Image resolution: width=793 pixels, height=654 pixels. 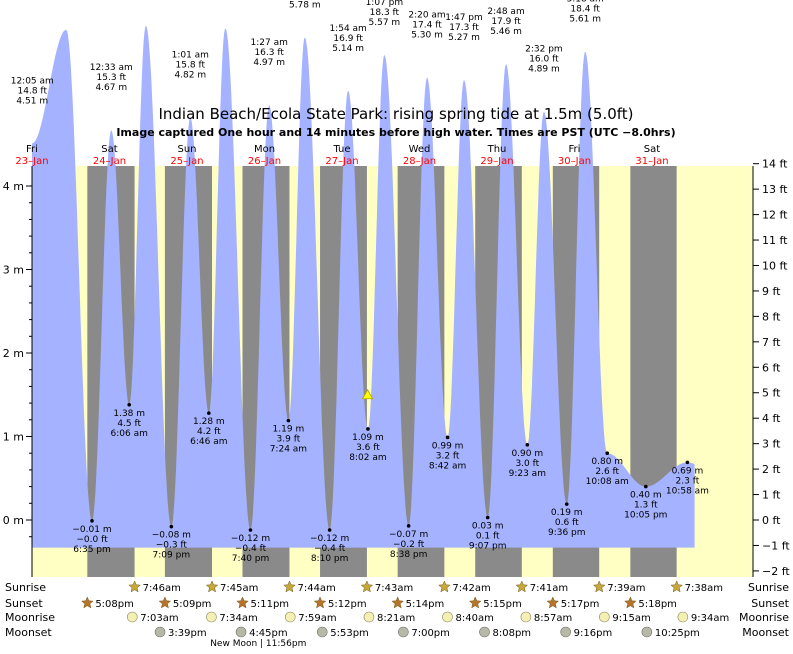 What do you see at coordinates (775, 215) in the screenshot?
I see `right-tick-label: 12 ft` at bounding box center [775, 215].